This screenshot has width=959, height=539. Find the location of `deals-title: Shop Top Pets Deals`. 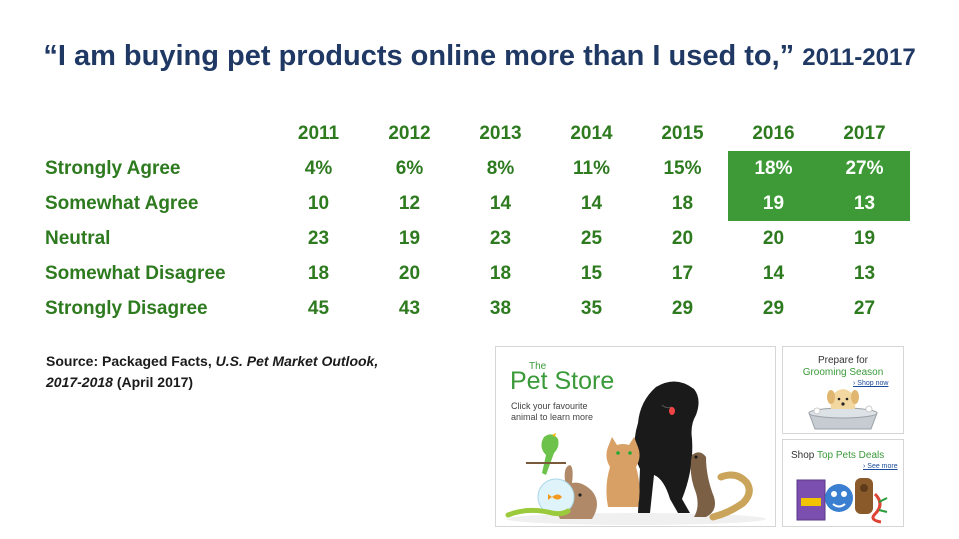

deals-title: Shop Top Pets Deals is located at coordinates (837, 455).